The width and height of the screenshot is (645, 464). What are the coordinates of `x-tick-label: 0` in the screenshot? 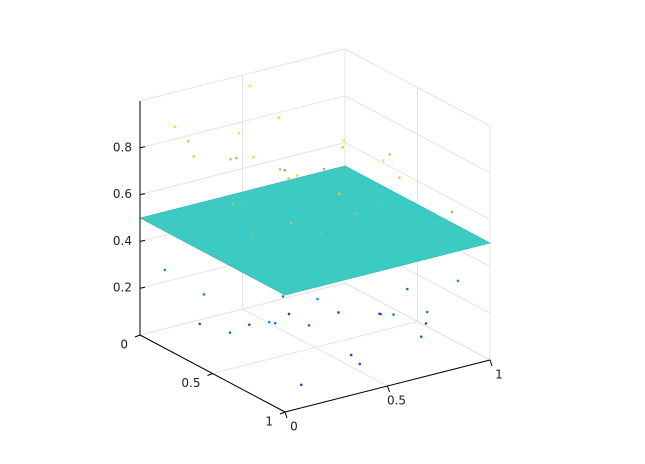 It's located at (294, 427).